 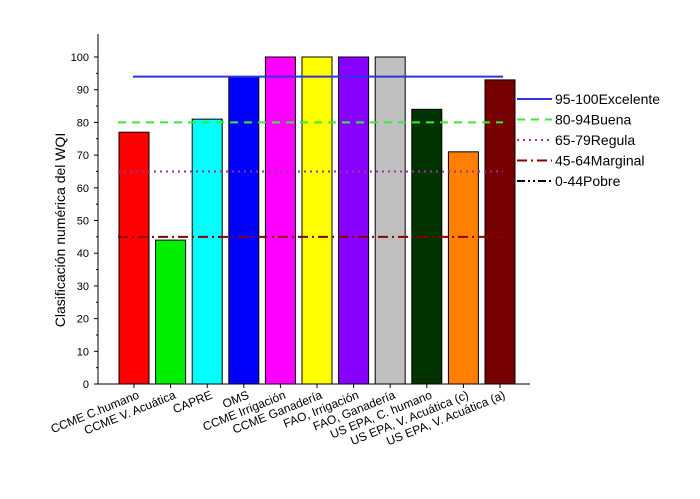 I want to click on y-ticks-group: 0 10 20 30 40 50 60 70 80 90 100, so click(x=84, y=221).